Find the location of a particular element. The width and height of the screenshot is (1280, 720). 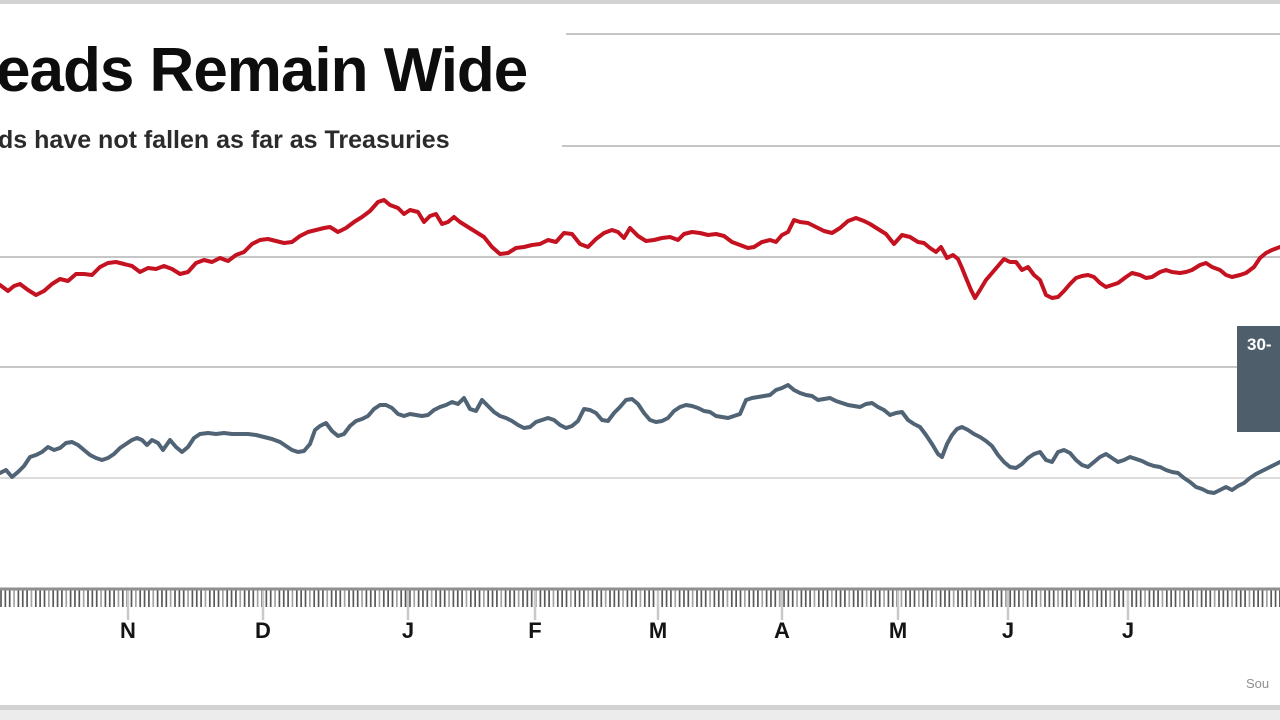

month-label: D is located at coordinates (263, 630).